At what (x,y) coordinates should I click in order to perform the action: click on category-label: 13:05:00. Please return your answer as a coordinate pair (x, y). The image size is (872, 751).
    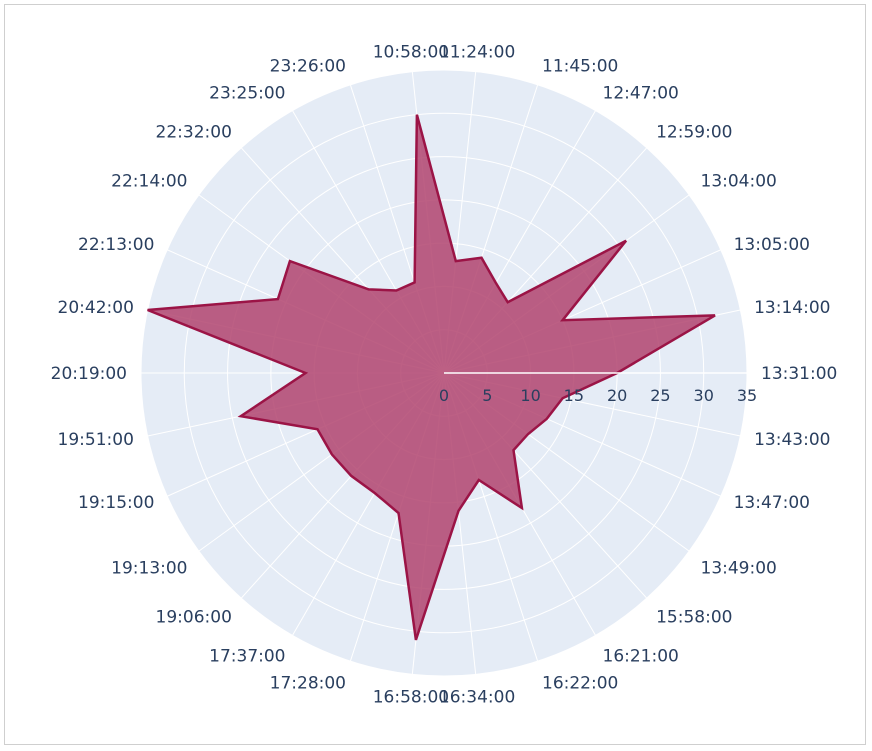
    Looking at the image, I should click on (772, 245).